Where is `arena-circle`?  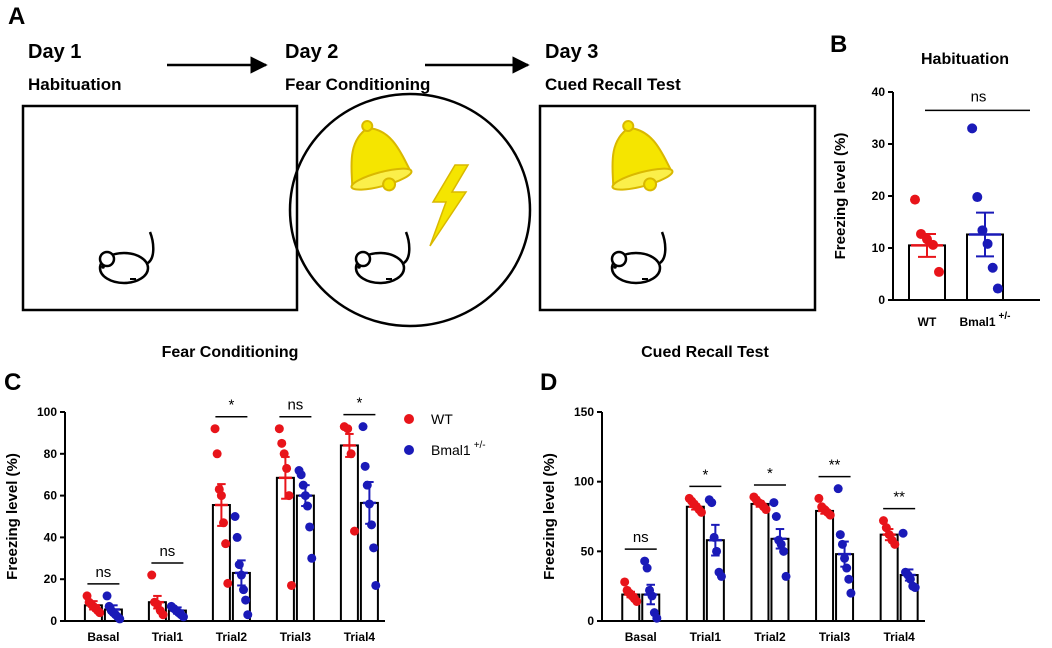 arena-circle is located at coordinates (410, 210).